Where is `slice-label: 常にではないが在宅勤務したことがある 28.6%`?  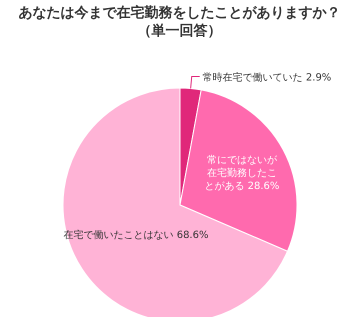
slice-label: 常にではないが在宅勤務したことがある 28.6% is located at coordinates (242, 173).